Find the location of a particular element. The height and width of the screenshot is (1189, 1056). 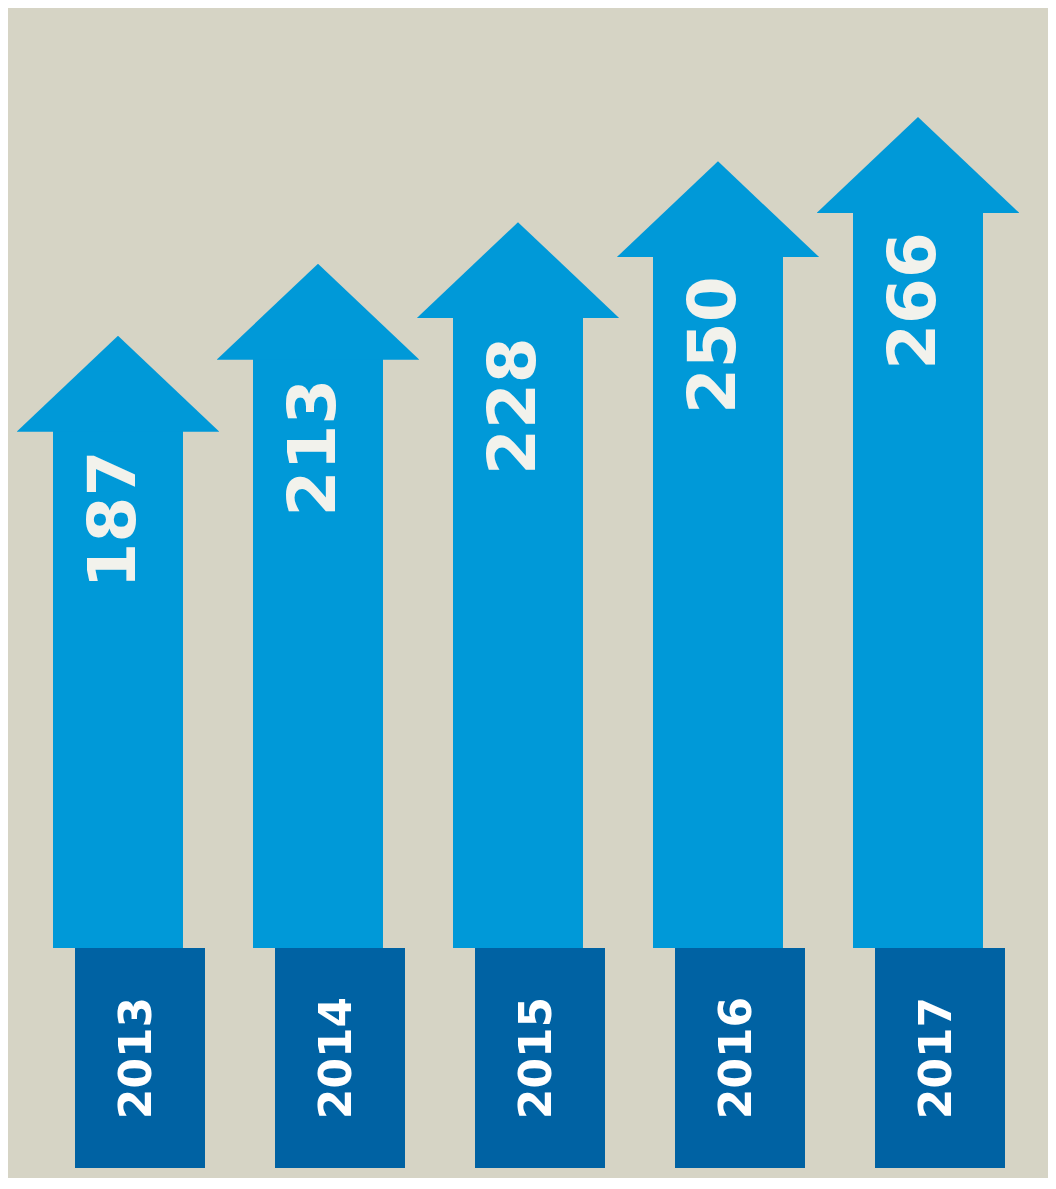

x-tick-label: 2013 is located at coordinates (136, 1058).